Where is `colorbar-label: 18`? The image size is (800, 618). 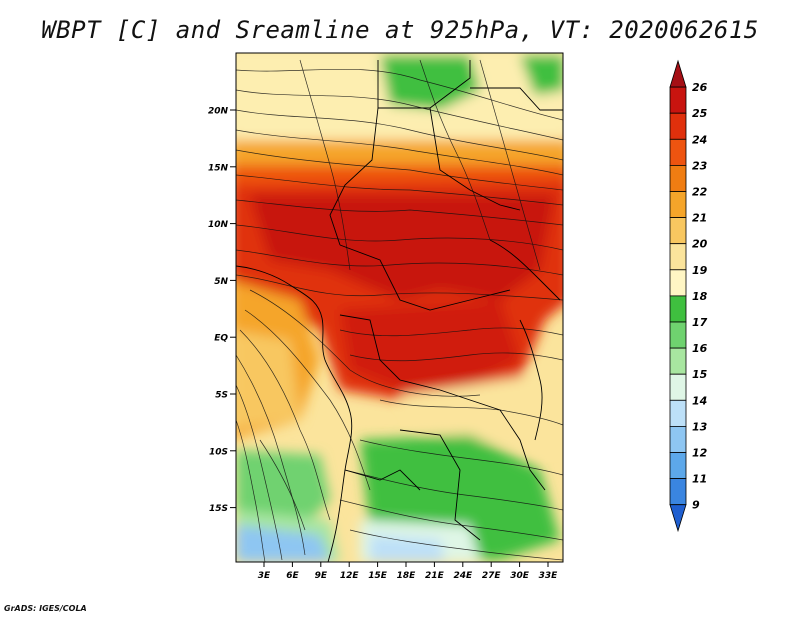
colorbar-label: 18 is located at coordinates (700, 296).